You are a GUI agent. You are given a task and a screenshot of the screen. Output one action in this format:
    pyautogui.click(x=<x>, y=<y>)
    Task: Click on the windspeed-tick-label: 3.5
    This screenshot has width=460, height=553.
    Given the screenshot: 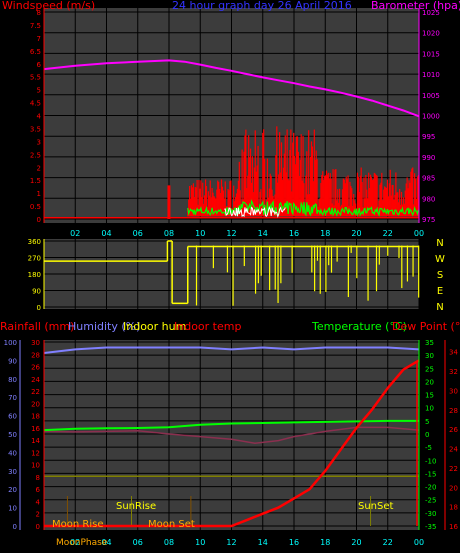 What is the action you would take?
    pyautogui.click(x=35, y=129)
    